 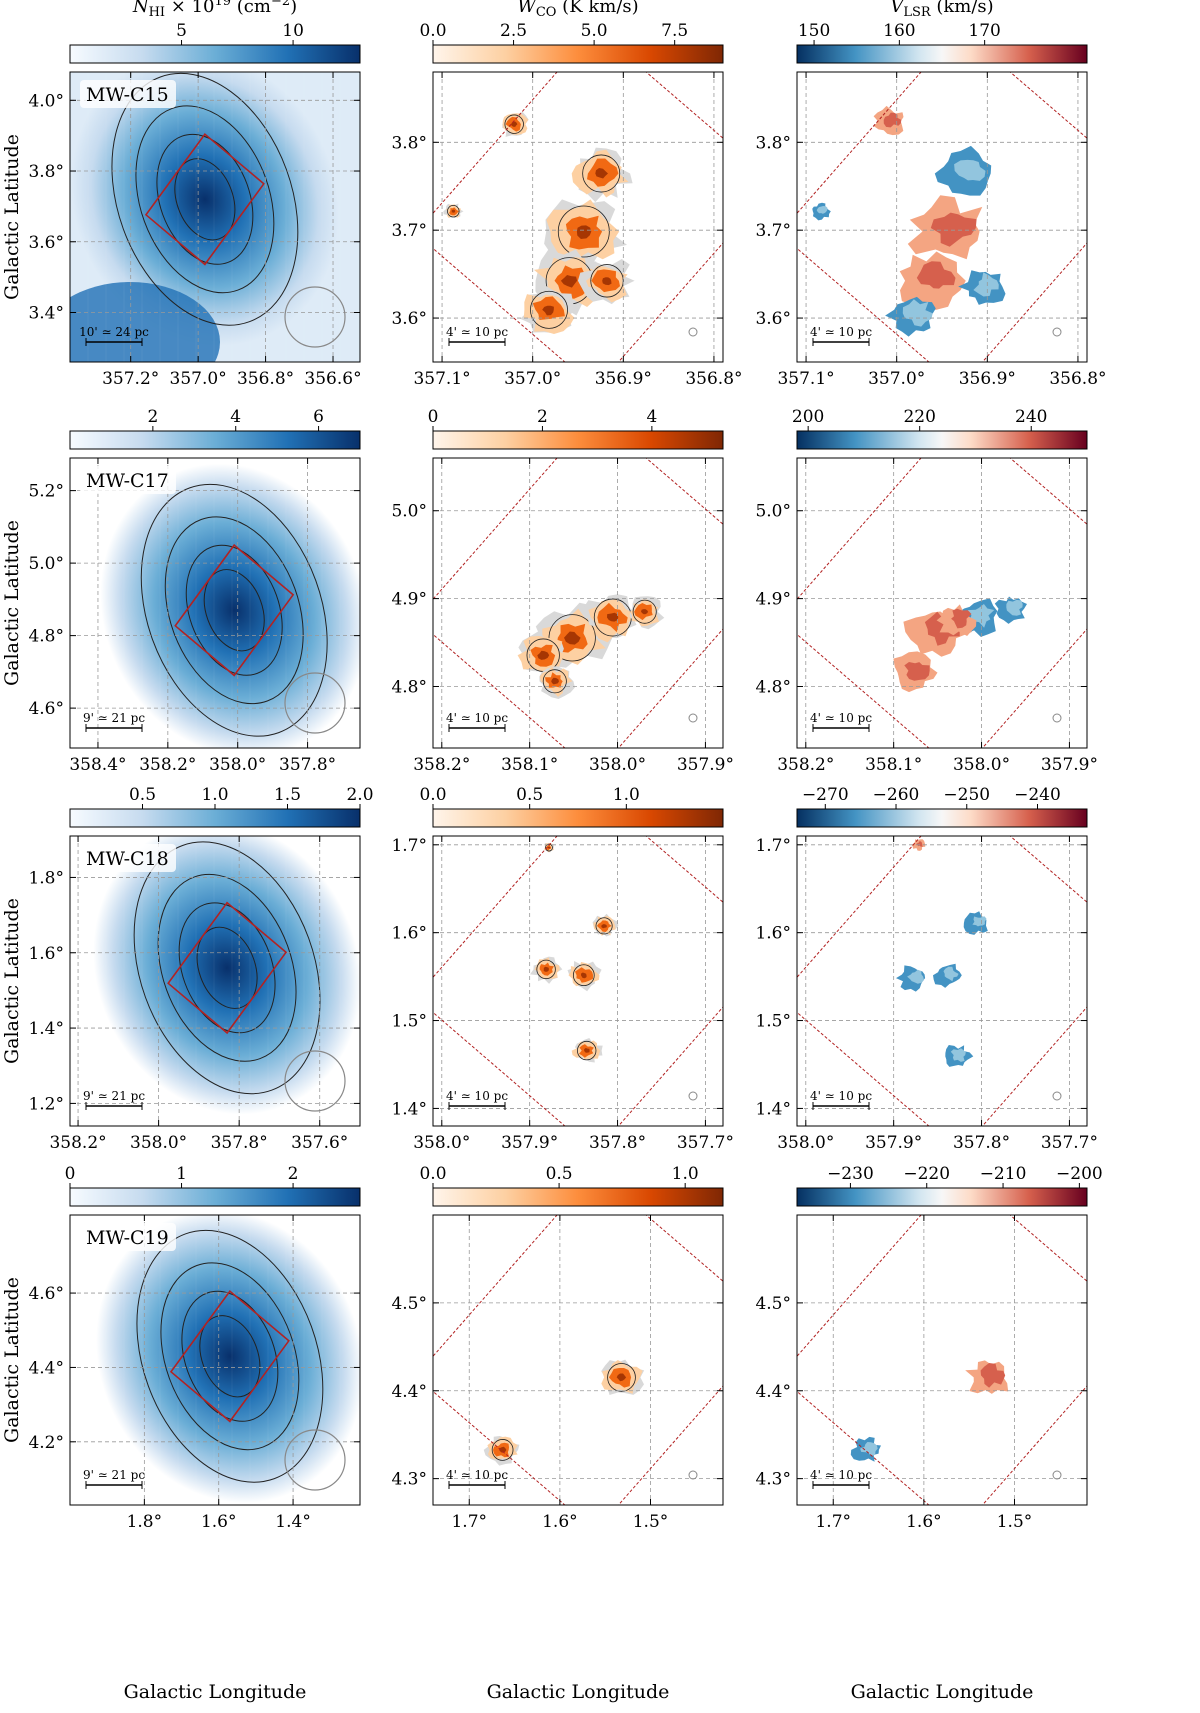 I want to click on x-tick-label: 1.6°, so click(x=924, y=1522).